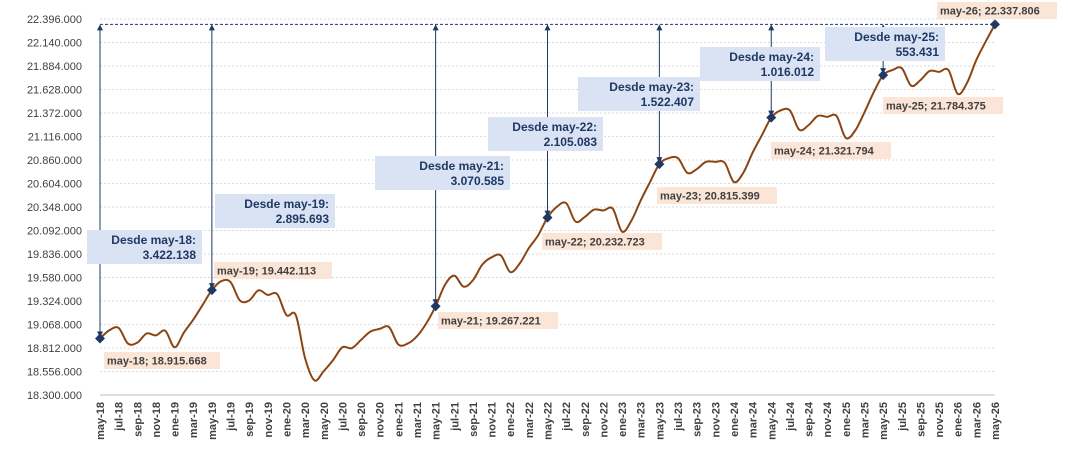 This screenshot has width=1068, height=463. Describe the element at coordinates (918, 52) in the screenshot. I see `desde-label-value: 553.431` at that location.